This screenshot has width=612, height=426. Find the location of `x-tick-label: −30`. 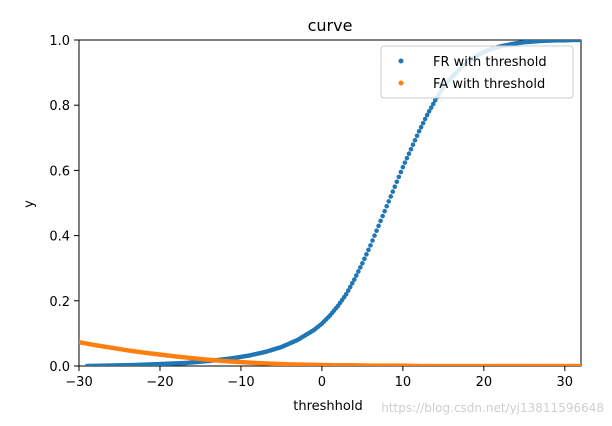

x-tick-label: −30 is located at coordinates (78, 382).